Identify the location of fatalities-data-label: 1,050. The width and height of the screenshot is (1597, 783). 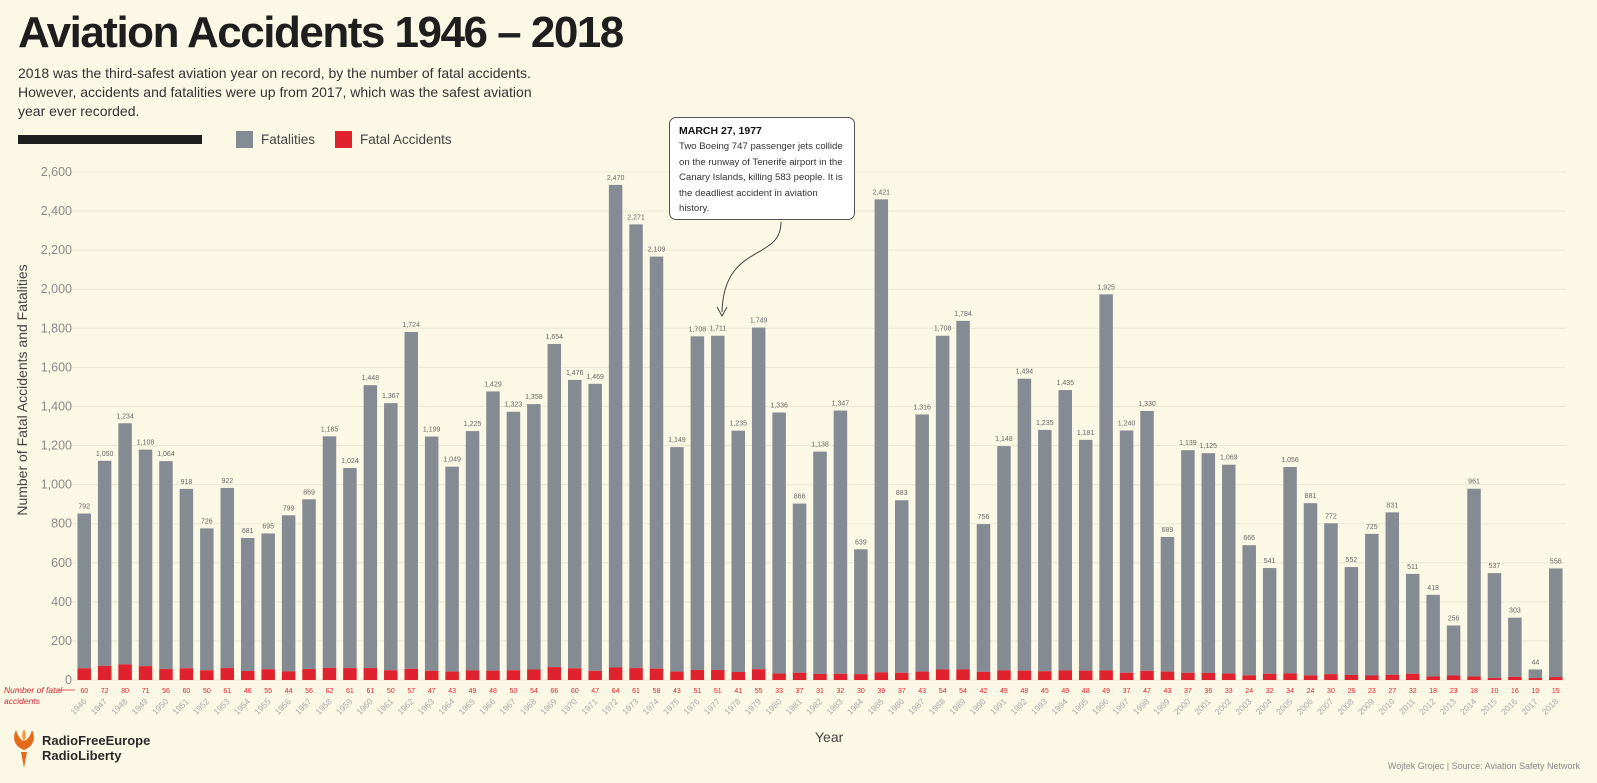
(105, 454).